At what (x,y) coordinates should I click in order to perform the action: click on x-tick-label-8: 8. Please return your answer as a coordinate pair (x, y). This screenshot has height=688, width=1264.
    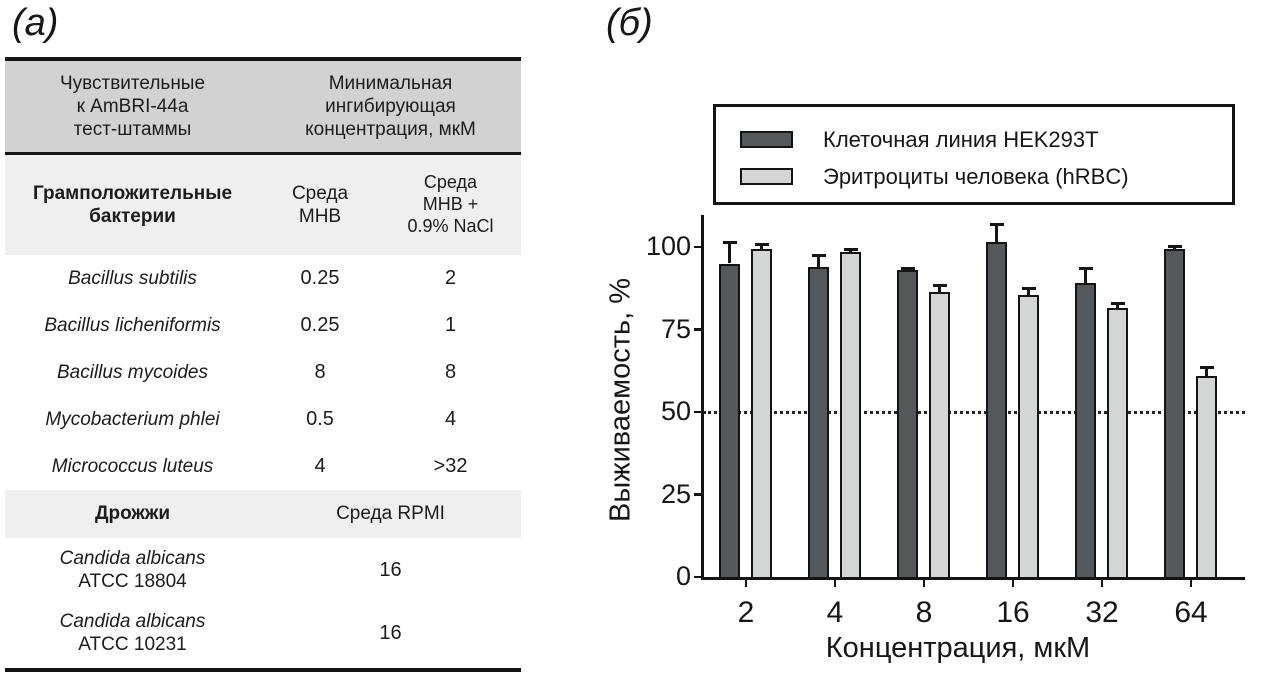
    Looking at the image, I should click on (924, 612).